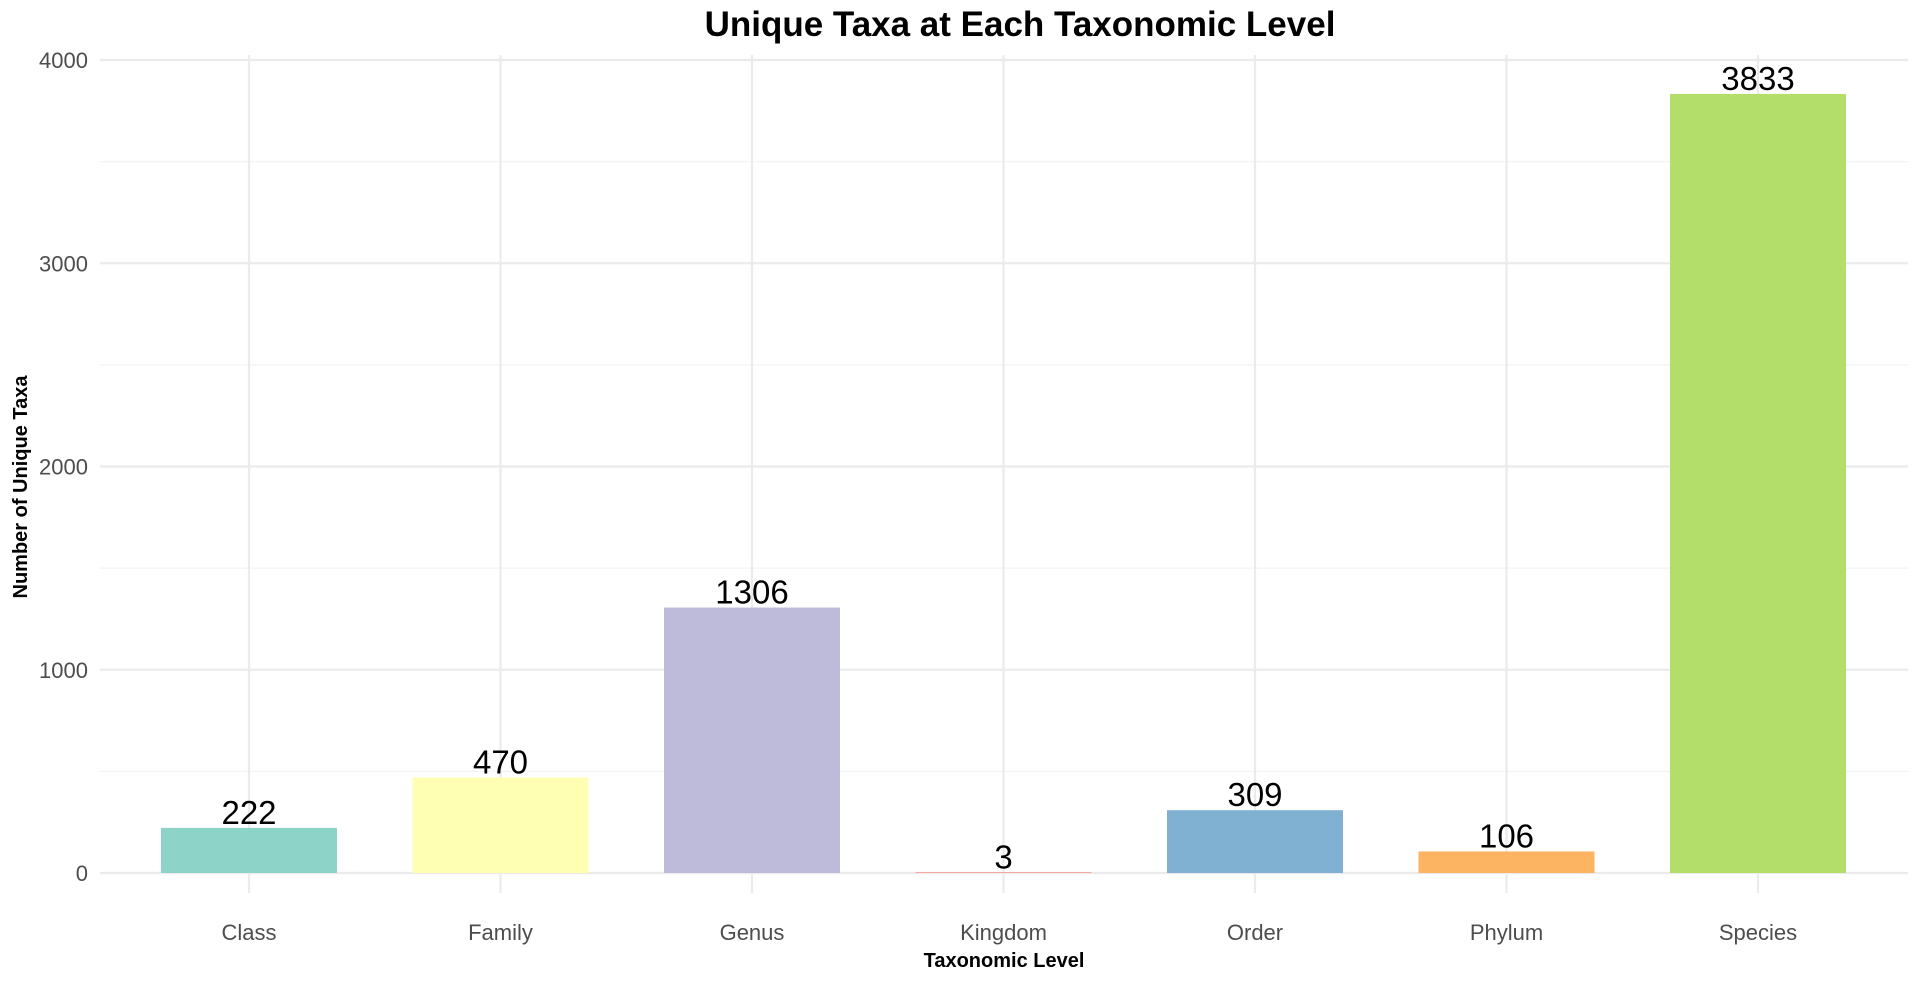 The height and width of the screenshot is (981, 1919). I want to click on bar-class, so click(249, 850).